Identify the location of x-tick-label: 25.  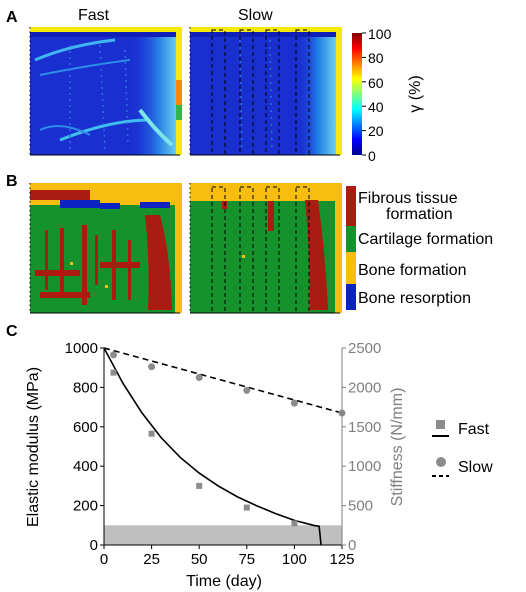
(151, 559).